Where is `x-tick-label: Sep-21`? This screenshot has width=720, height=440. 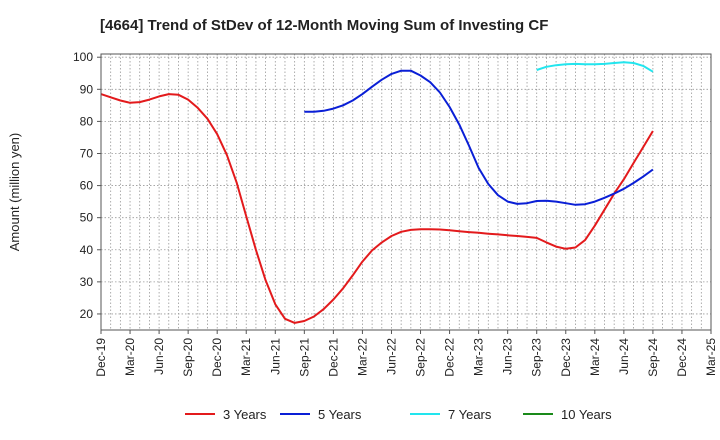 x-tick-label: Sep-21 is located at coordinates (304, 357).